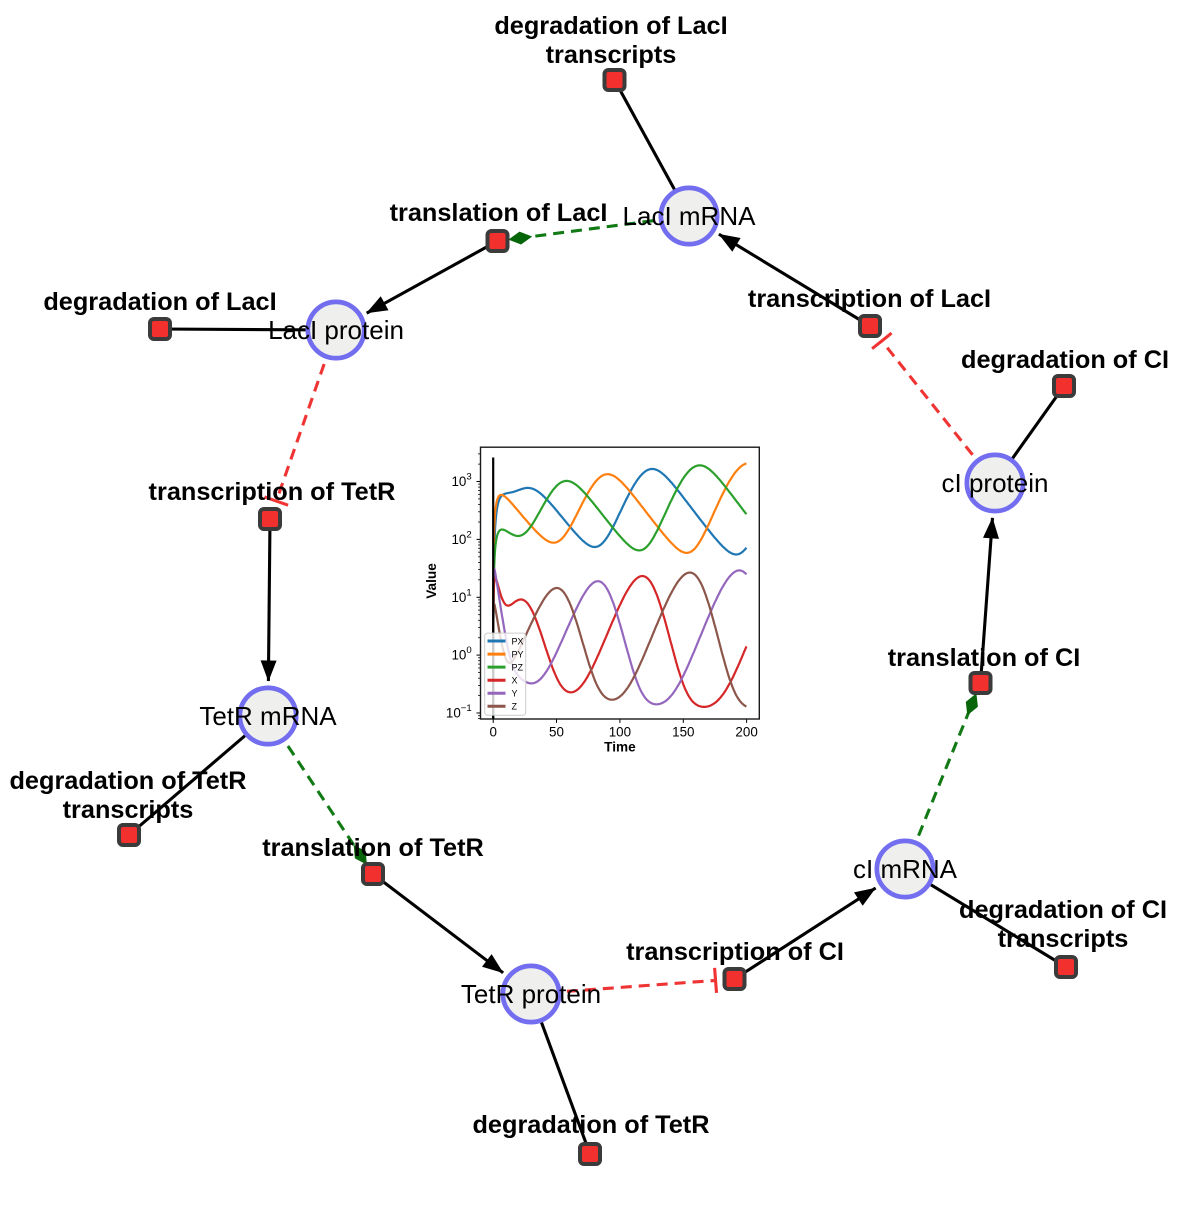 The height and width of the screenshot is (1205, 1189). I want to click on svg-text: cI protein, so click(995, 483).